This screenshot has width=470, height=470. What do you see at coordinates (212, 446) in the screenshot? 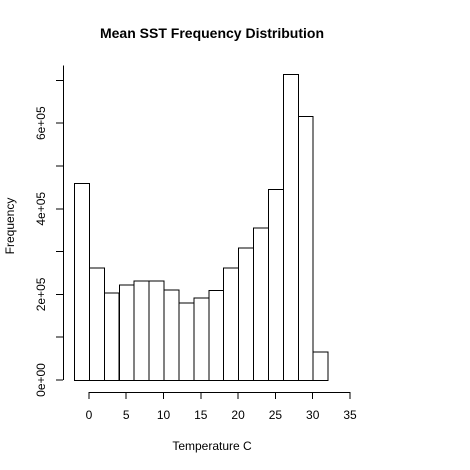
I see `x-axis-label: Temperature C` at bounding box center [212, 446].